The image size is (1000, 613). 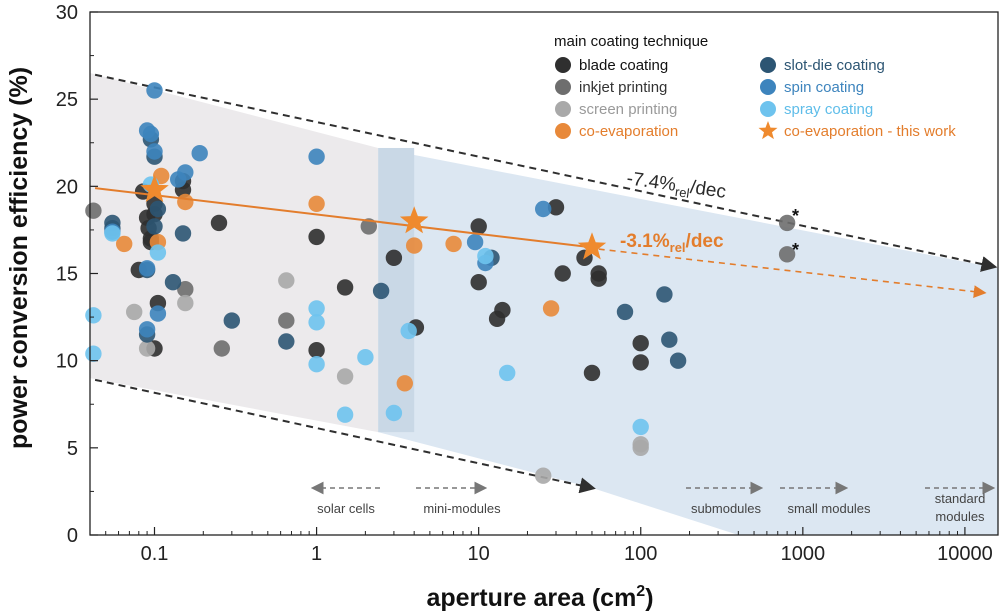 I want to click on legend-marker-coevap, so click(x=563, y=131).